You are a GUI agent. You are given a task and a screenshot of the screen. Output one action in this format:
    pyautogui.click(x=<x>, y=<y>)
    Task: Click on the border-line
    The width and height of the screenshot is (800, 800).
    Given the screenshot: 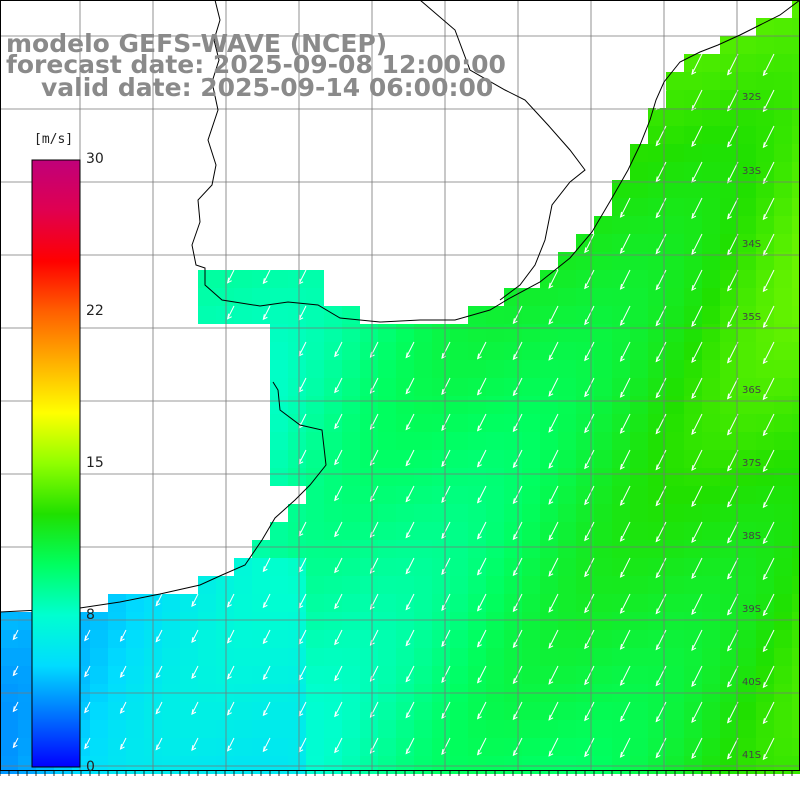 What is the action you would take?
    pyautogui.click(x=502, y=150)
    